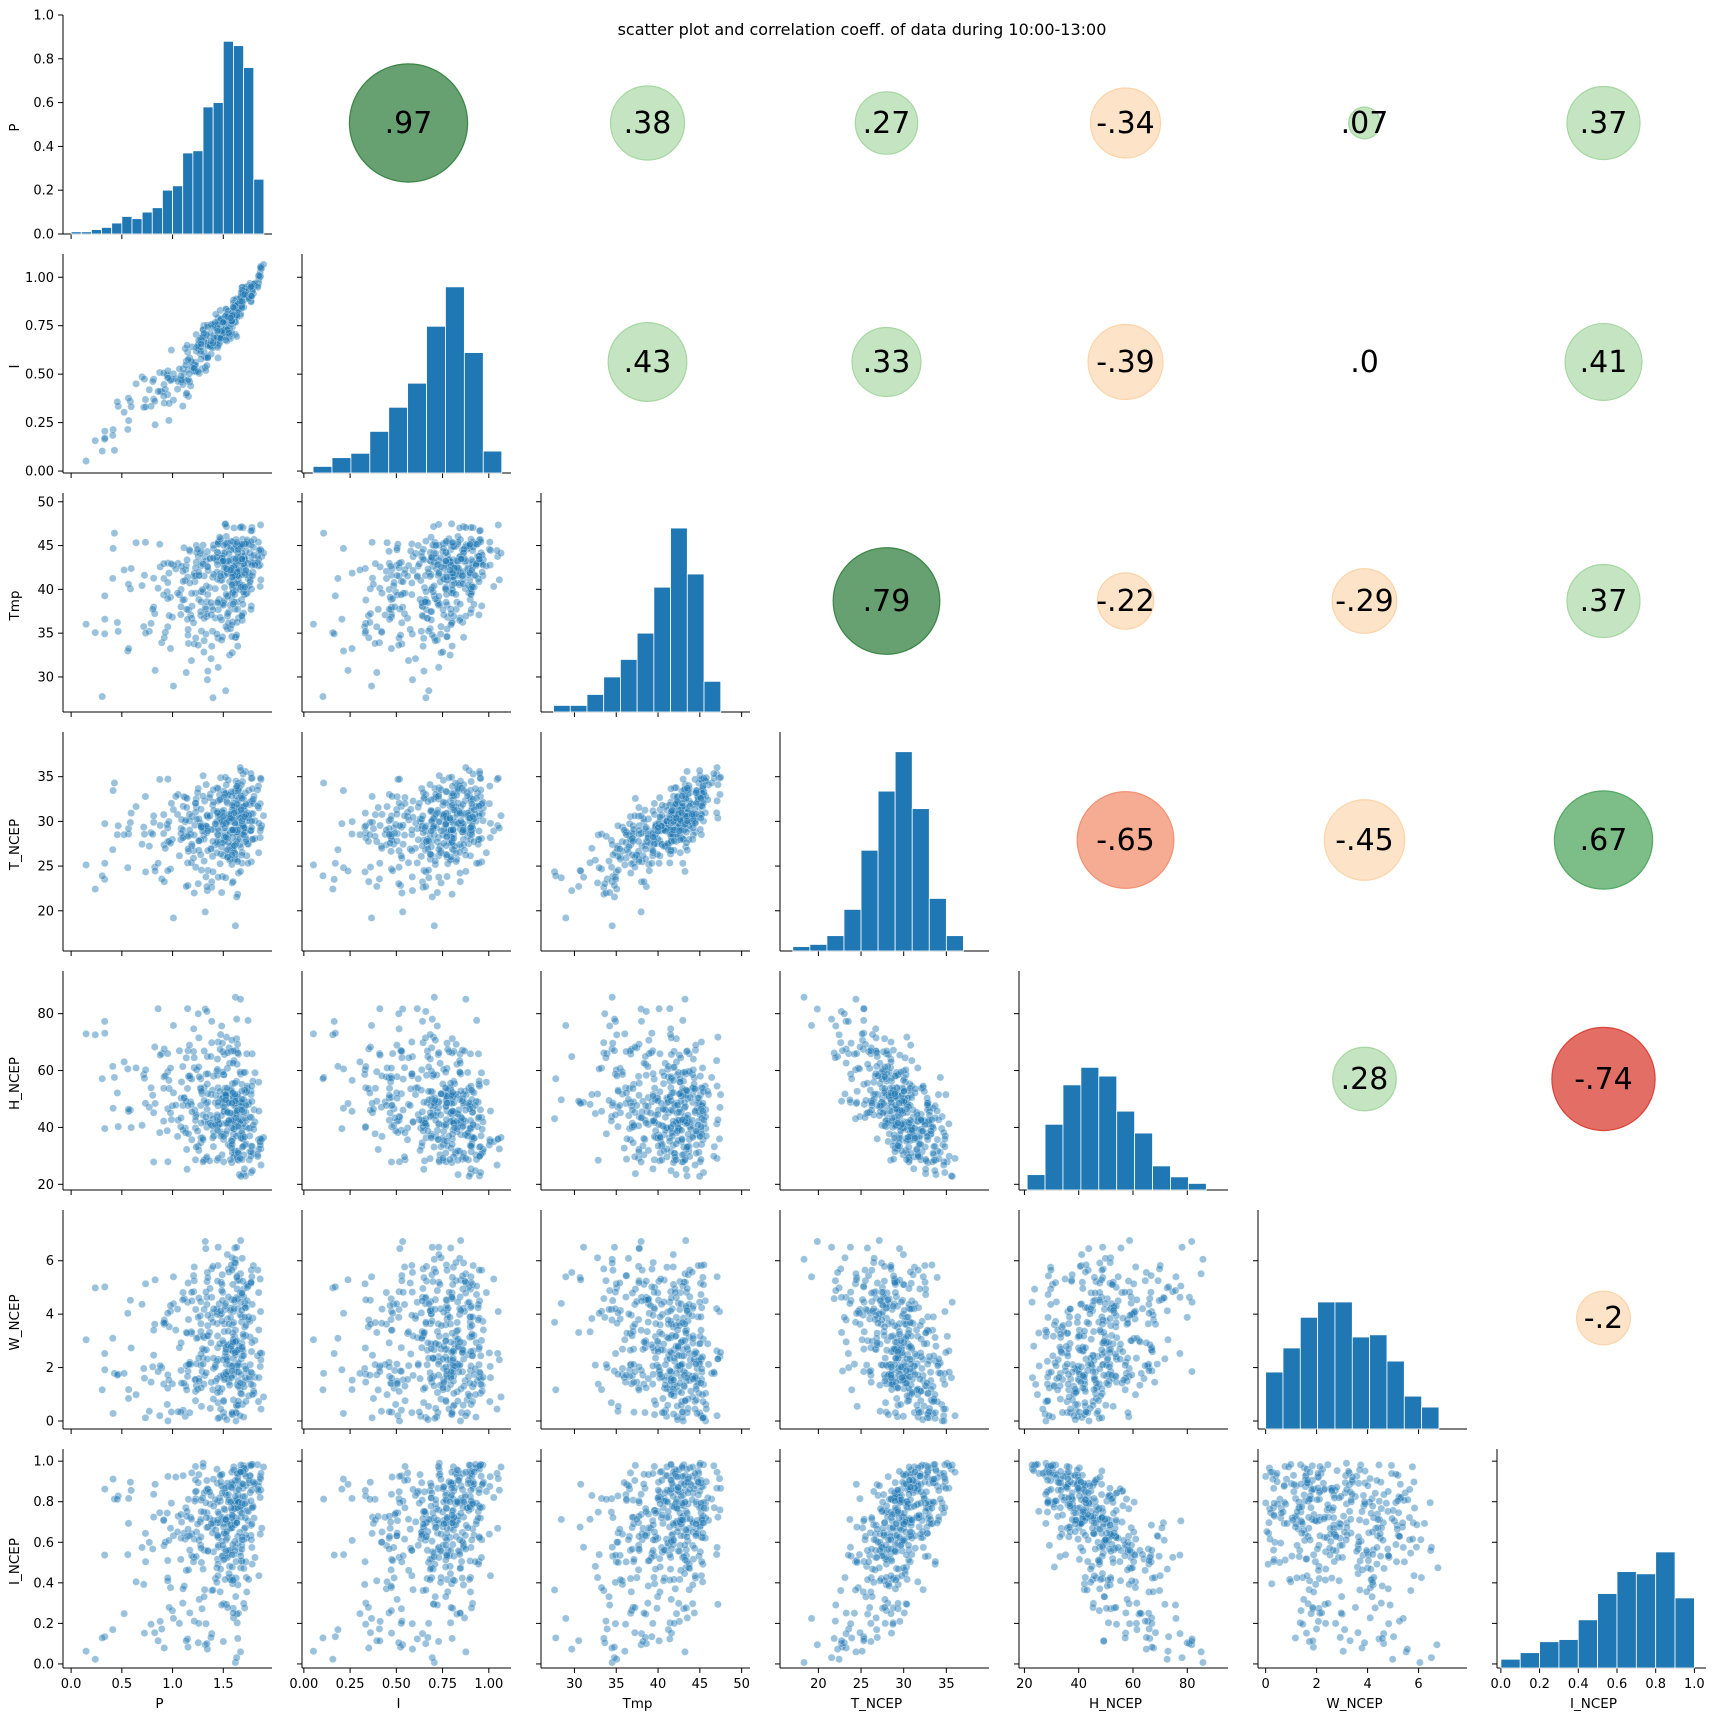 This screenshot has height=1721, width=1721. What do you see at coordinates (43, 191) in the screenshot?
I see `y-tick-label: 0.2` at bounding box center [43, 191].